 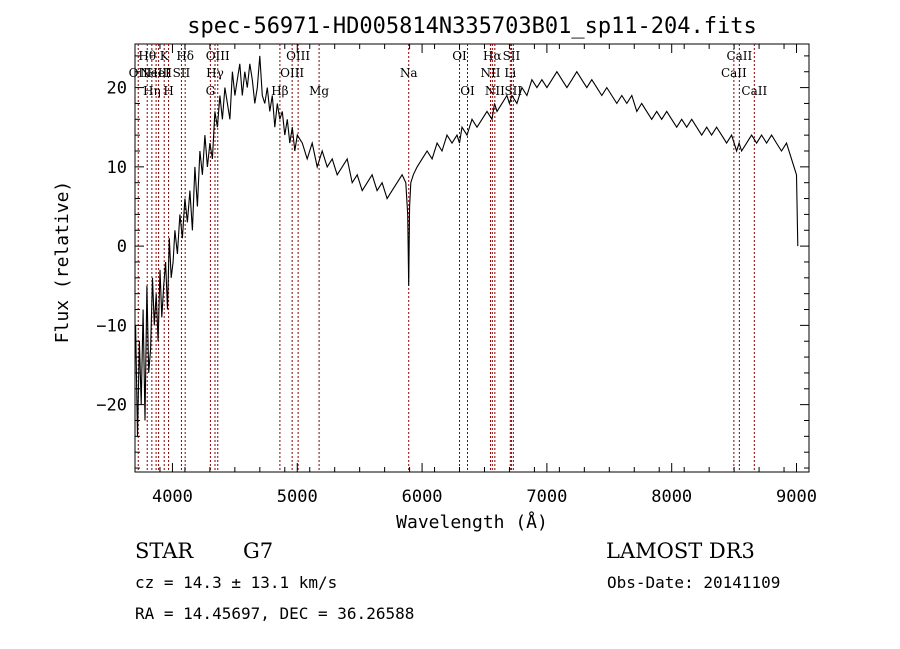 What do you see at coordinates (693, 582) in the screenshot?
I see `observation-date: Obs-Date: 20141109` at bounding box center [693, 582].